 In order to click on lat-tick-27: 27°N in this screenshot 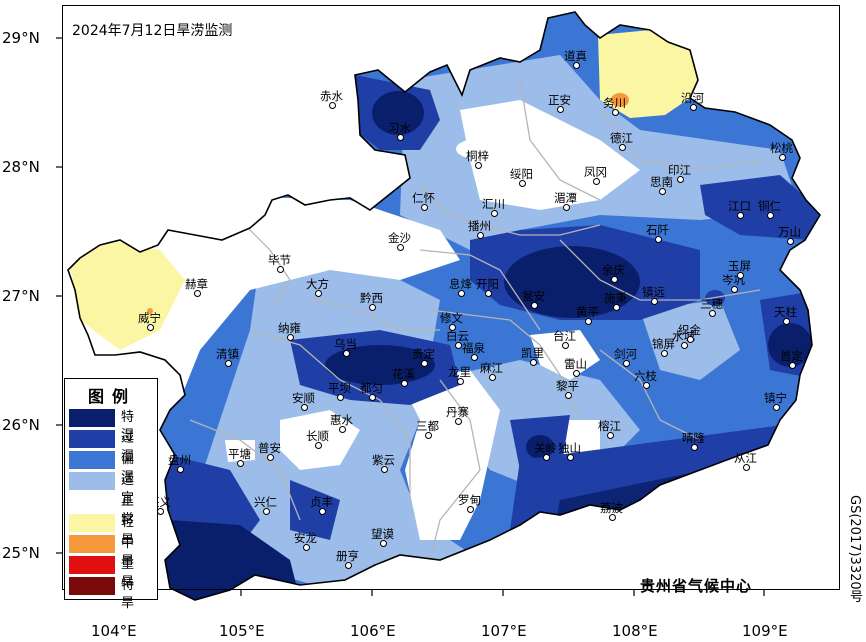, I will do `click(21, 296)`.